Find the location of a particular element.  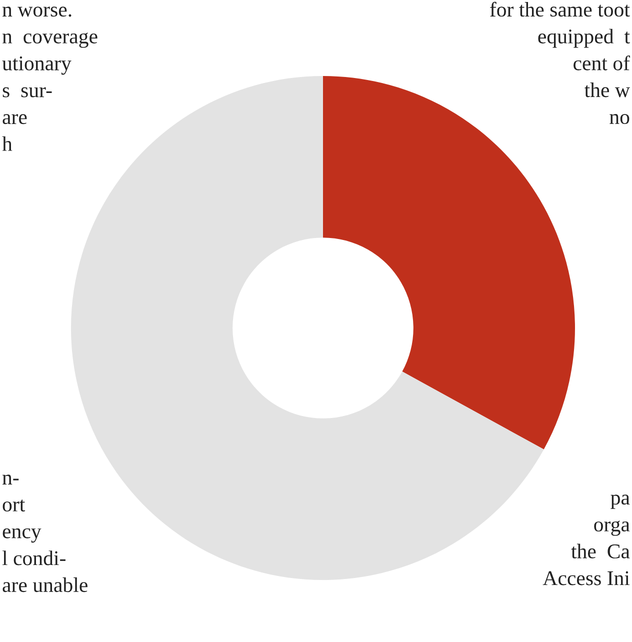

text: for the same toot equipped t cent of the w no is located at coordinates (560, 63).